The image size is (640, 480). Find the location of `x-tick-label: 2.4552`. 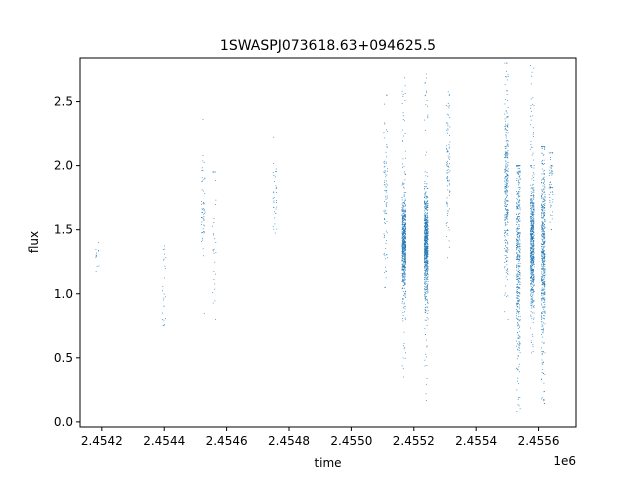

x-tick-label: 2.4552 is located at coordinates (414, 441).